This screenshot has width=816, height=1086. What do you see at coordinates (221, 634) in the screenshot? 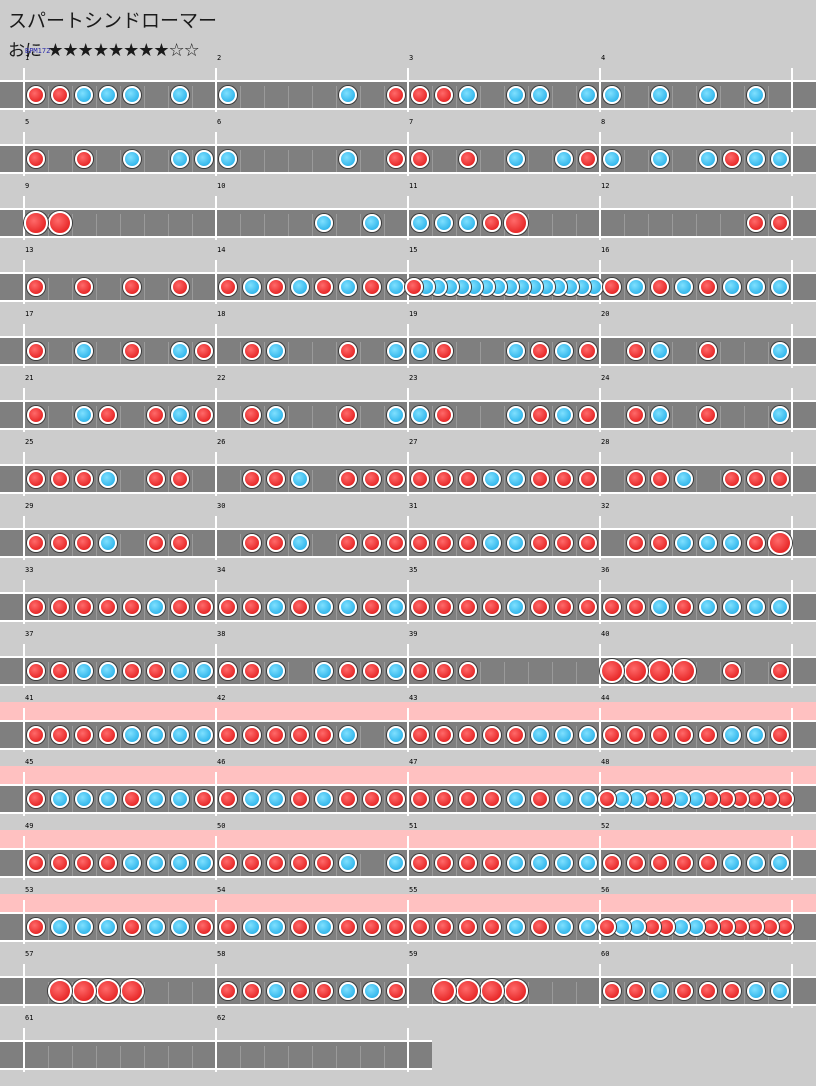
I see `measure-number: 38` at bounding box center [221, 634].